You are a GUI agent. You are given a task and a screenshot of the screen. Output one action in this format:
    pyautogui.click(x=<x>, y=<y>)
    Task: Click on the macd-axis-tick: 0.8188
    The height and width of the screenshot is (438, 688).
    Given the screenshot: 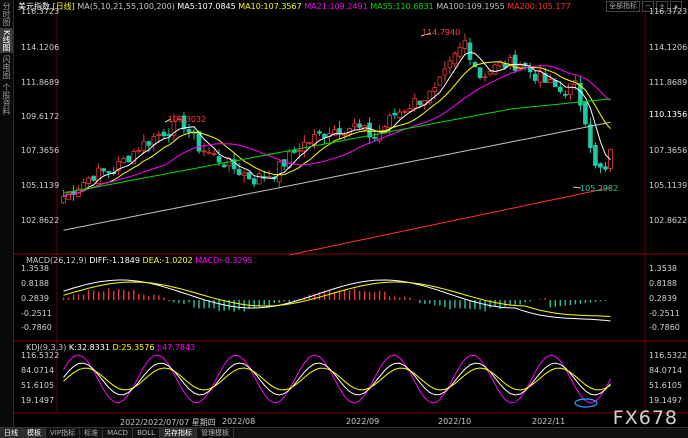 What is the action you would take?
    pyautogui.click(x=663, y=283)
    